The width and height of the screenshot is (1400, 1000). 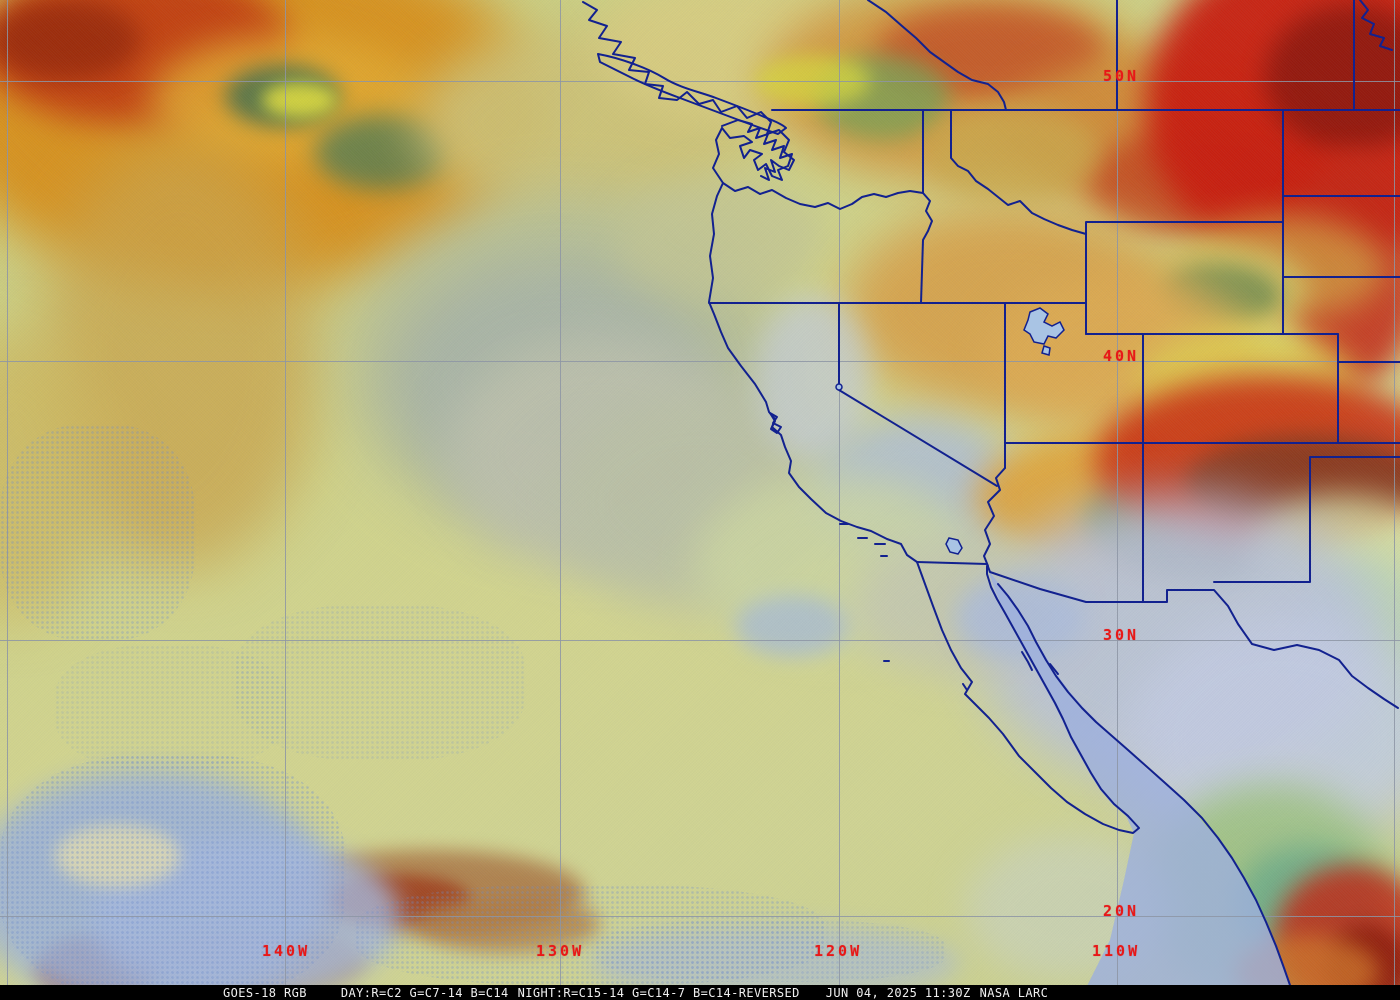 What do you see at coordinates (926, 248) in the screenshot?
I see `snake-river-oregon-idaho-border` at bounding box center [926, 248].